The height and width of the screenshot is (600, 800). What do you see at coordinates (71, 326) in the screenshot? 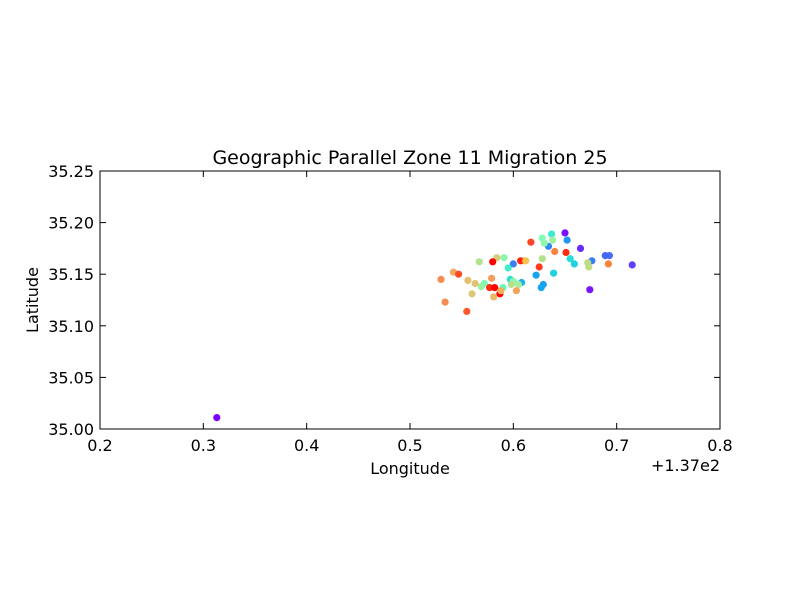
I see `y-tick-label: 35.10` at bounding box center [71, 326].